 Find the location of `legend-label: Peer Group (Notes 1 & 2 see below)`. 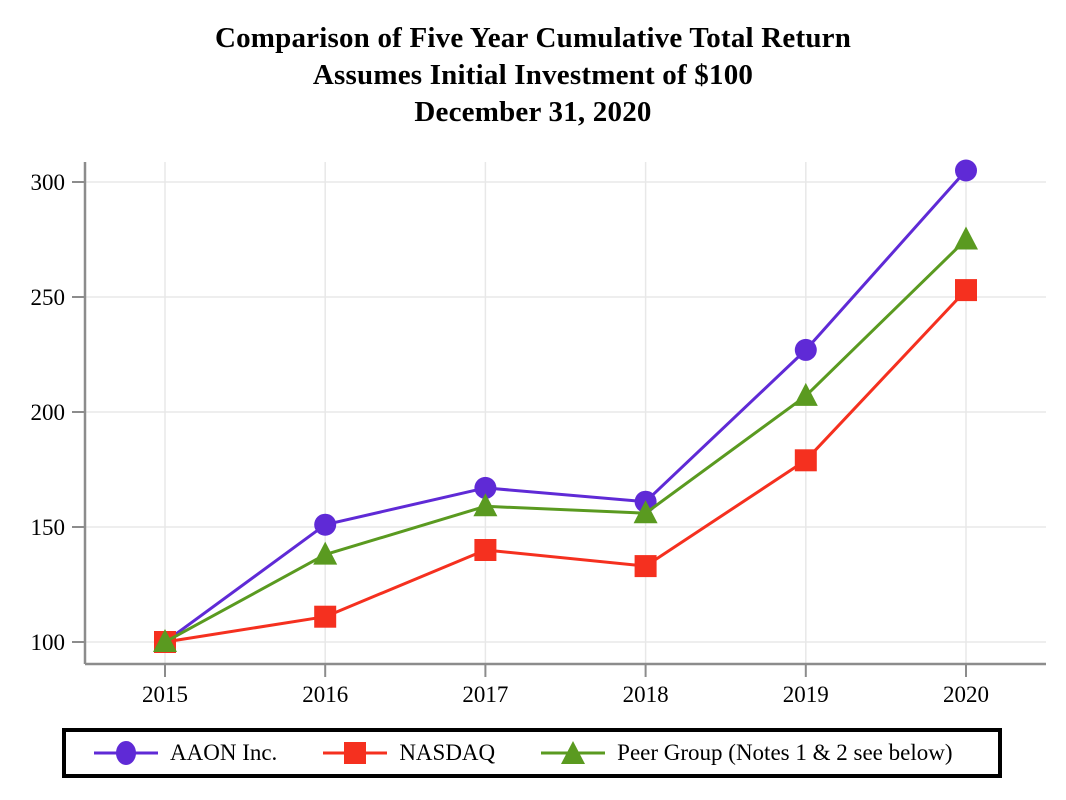

legend-label: Peer Group (Notes 1 & 2 see below) is located at coordinates (785, 752).